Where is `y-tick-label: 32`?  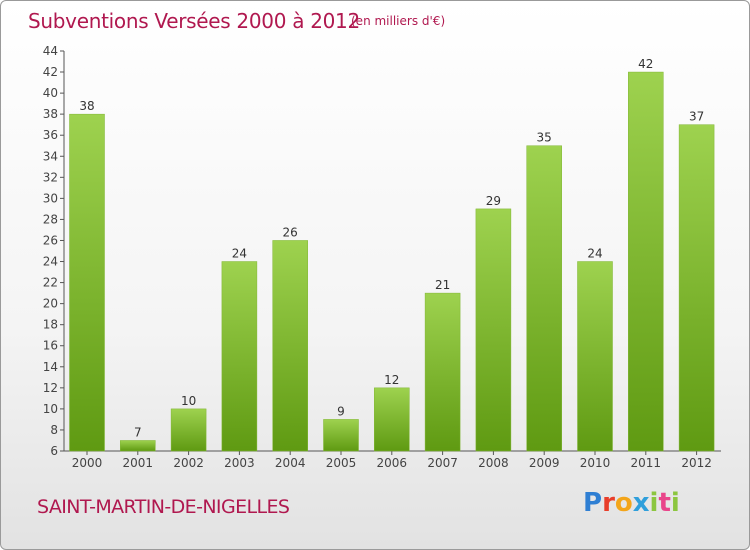 y-tick-label: 32 is located at coordinates (50, 177).